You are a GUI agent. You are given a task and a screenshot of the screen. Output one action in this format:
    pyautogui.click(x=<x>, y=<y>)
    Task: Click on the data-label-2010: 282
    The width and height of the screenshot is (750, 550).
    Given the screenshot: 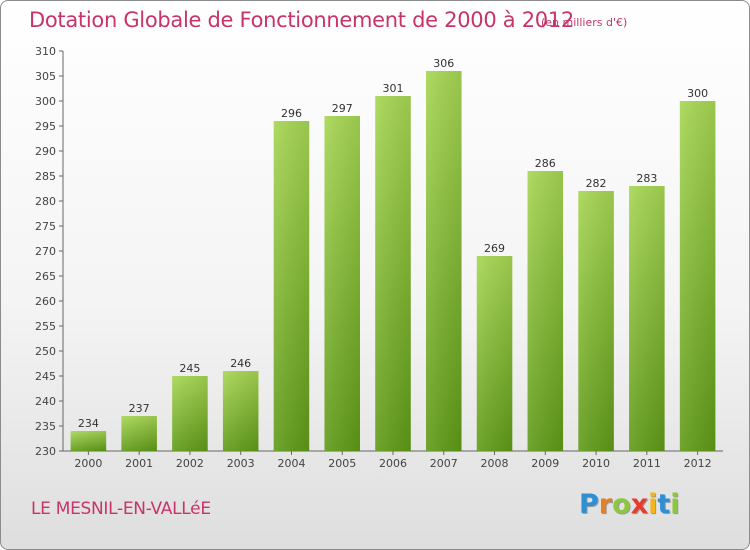 What is the action you would take?
    pyautogui.click(x=596, y=183)
    